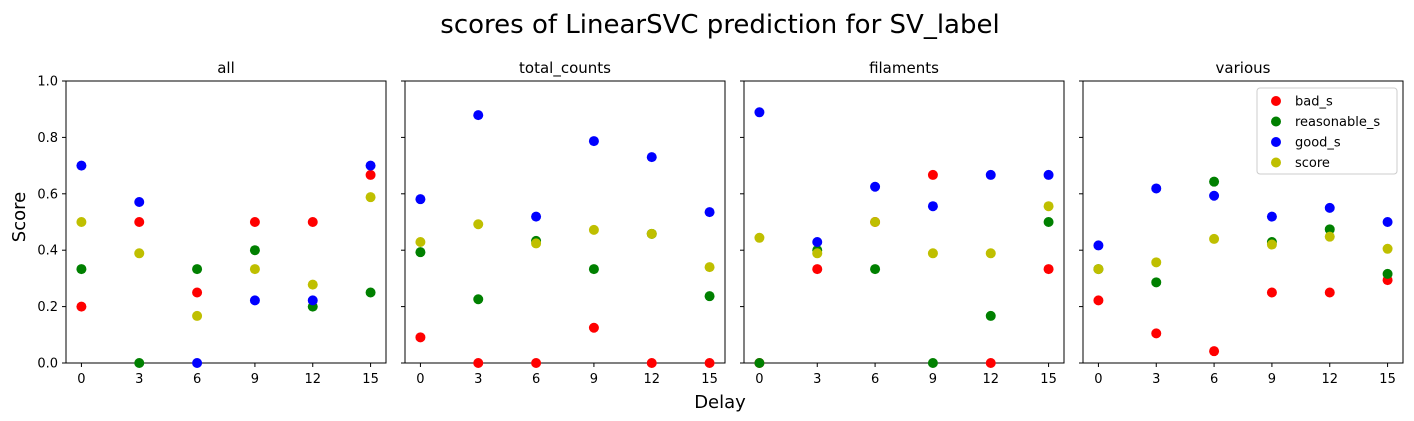  Describe the element at coordinates (1276, 162) in the screenshot. I see `legend-marker-score` at that location.